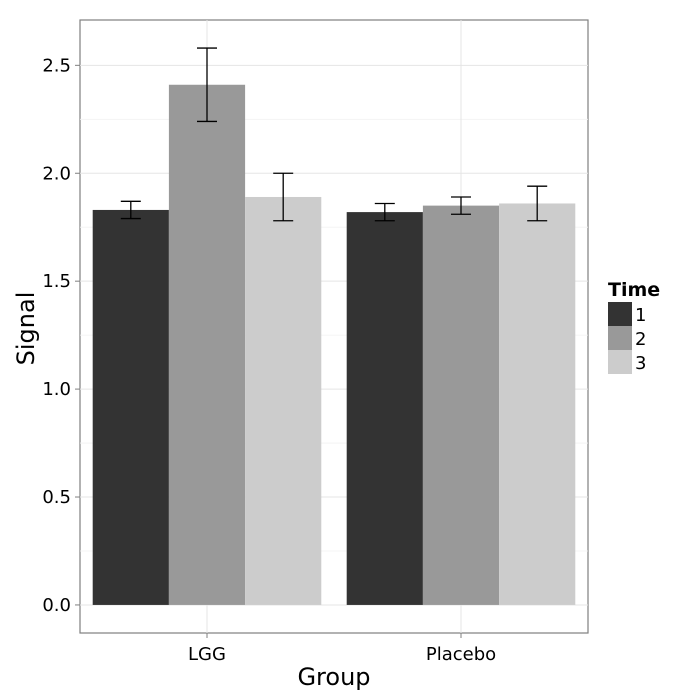  I want to click on y-tick-label: 2.5, so click(56, 65).